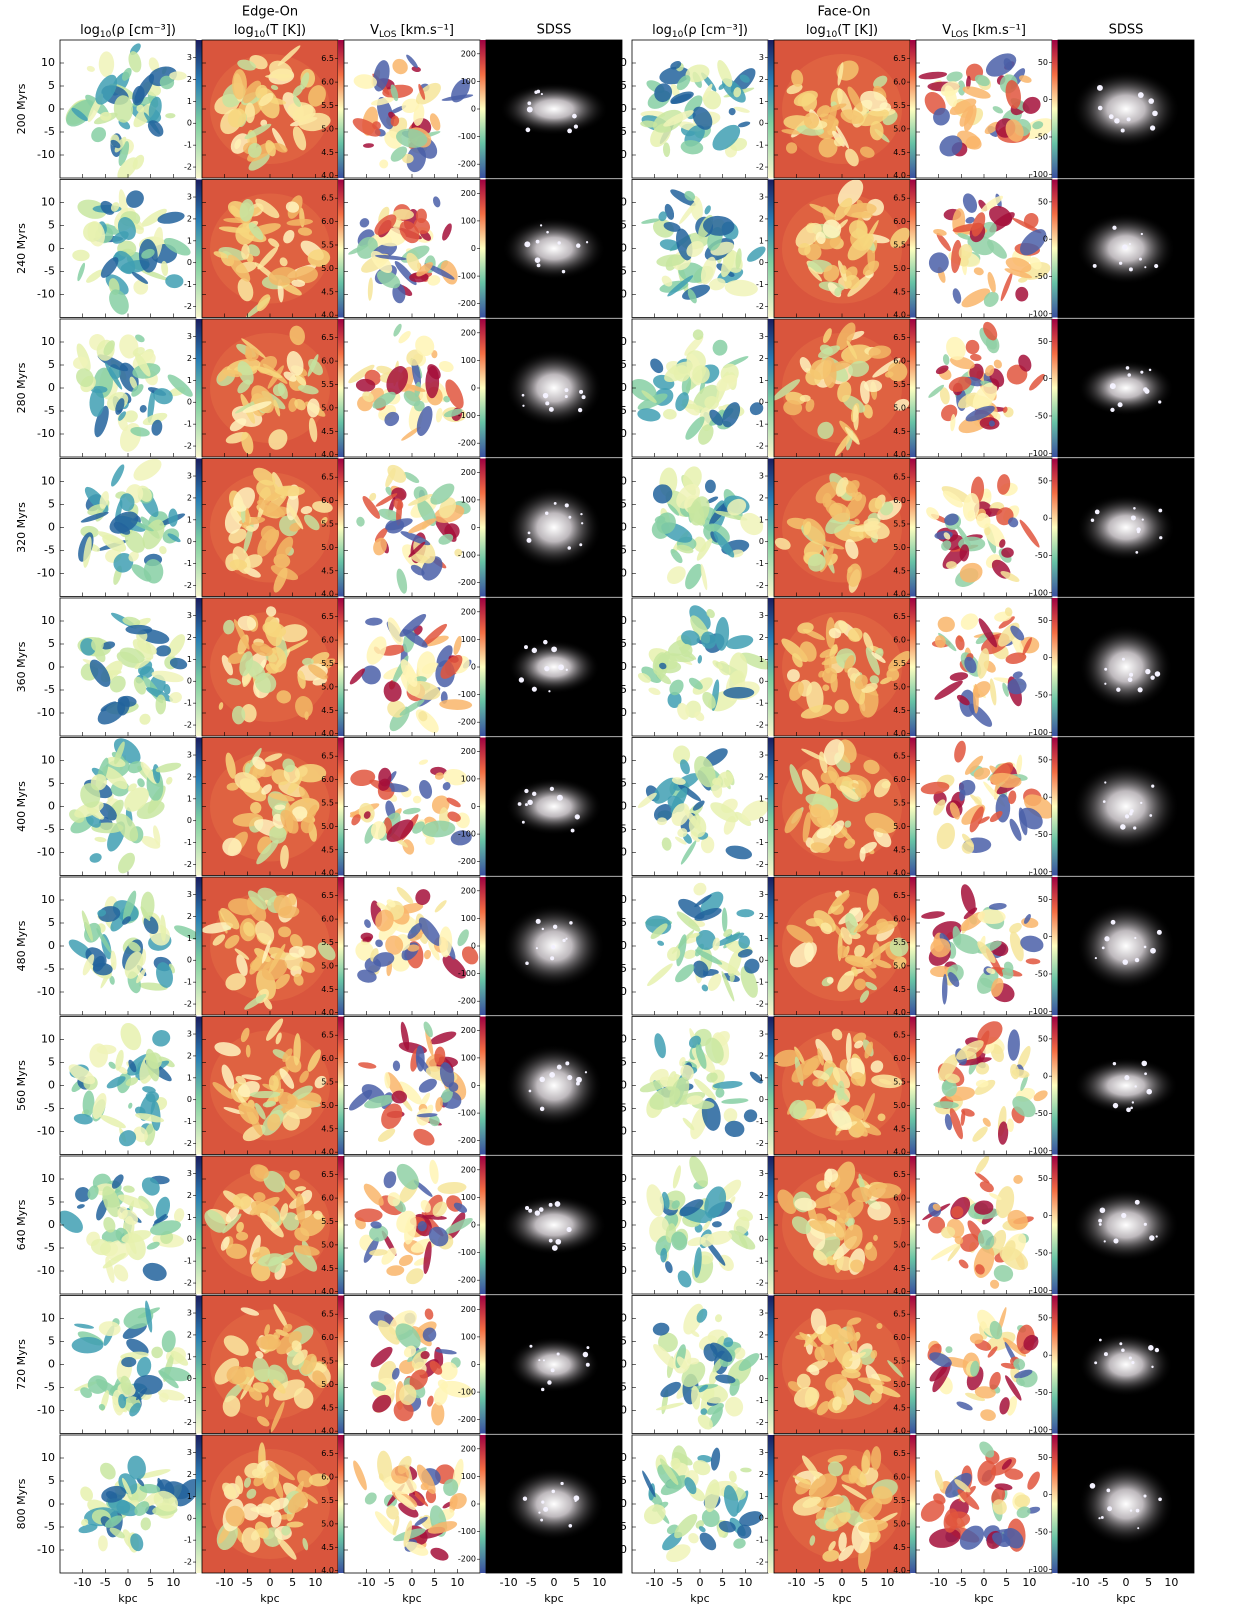 This screenshot has height=1621, width=1235. Describe the element at coordinates (327, 873) in the screenshot. I see `colorbar-tick-label: 4.0` at that location.